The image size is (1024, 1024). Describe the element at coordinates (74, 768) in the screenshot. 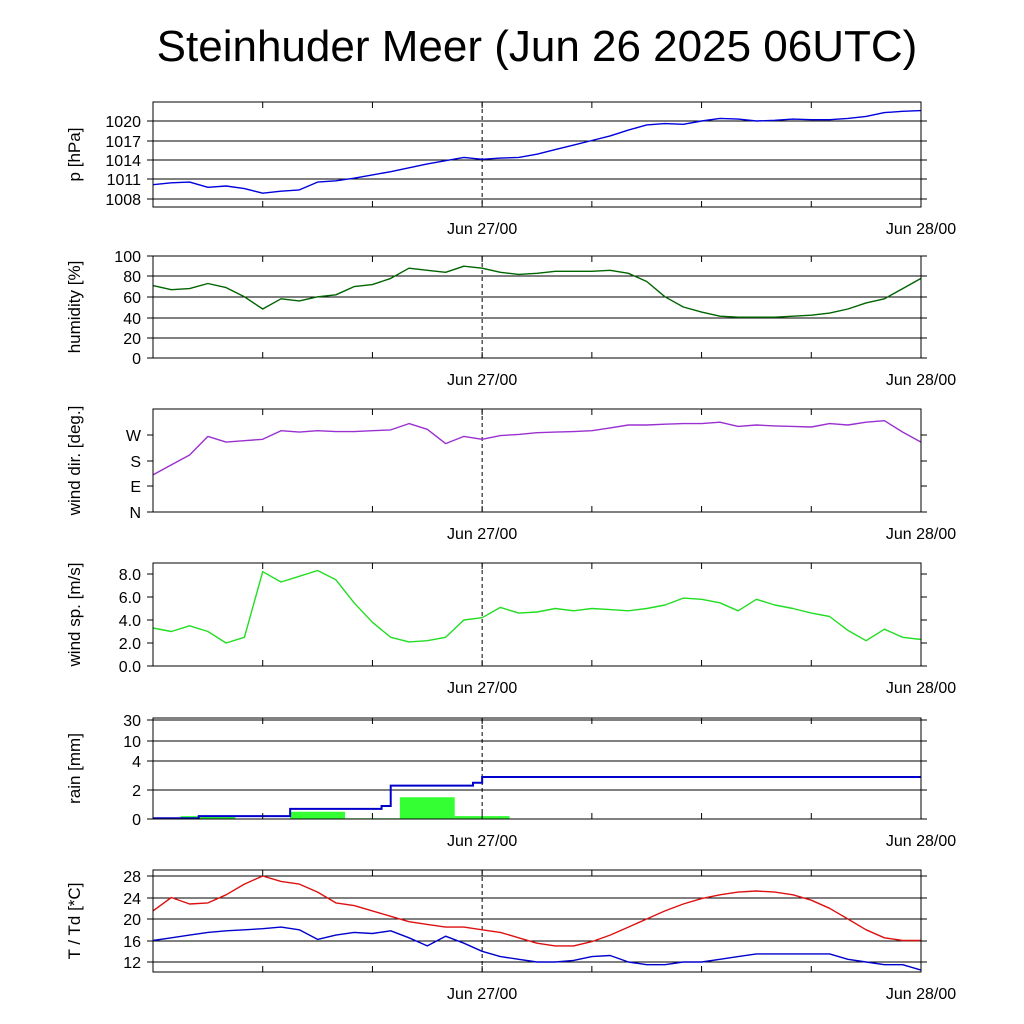

I see `y-axis-label: rain [mm]` at that location.